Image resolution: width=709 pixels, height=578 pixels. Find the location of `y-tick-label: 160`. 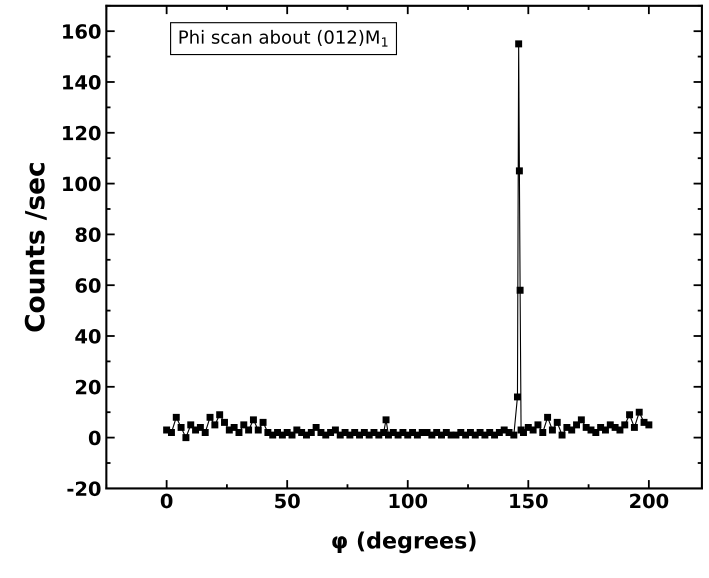

y-tick-label: 160 is located at coordinates (82, 31).